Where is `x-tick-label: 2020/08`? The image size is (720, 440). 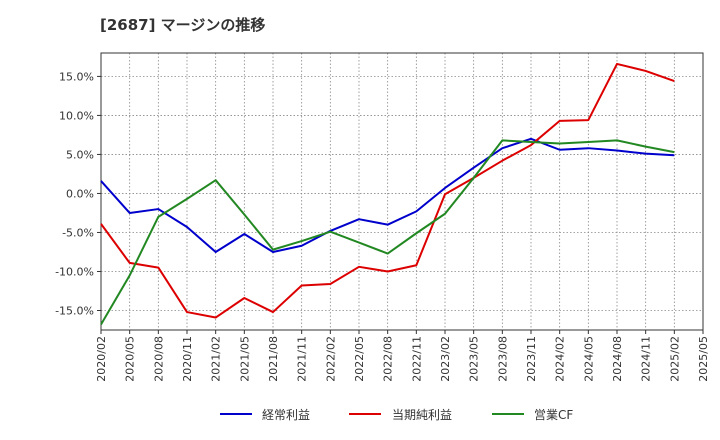
x-tick-label: 2020/08 is located at coordinates (158, 359).